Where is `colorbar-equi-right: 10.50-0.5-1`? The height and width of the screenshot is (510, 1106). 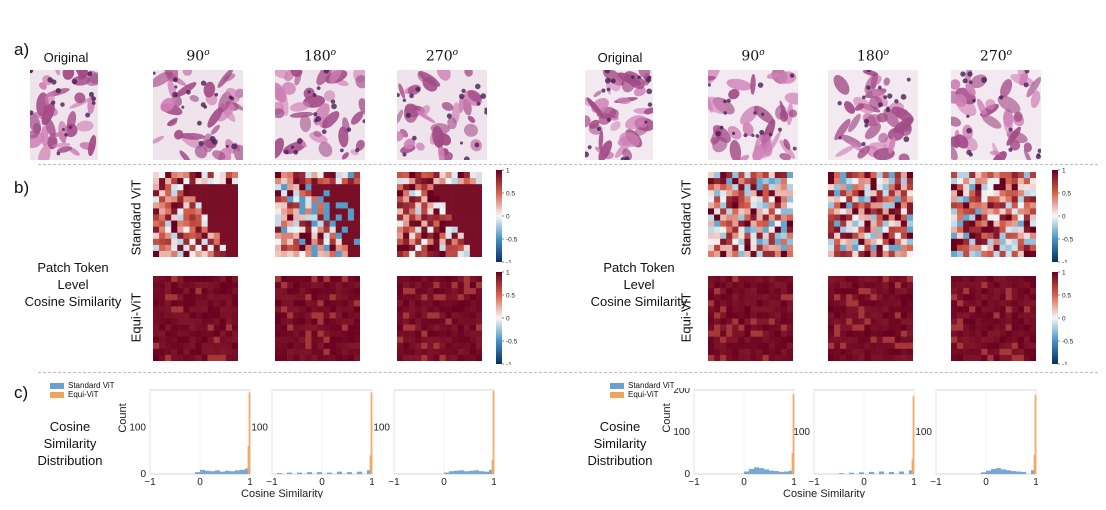 colorbar-equi-right: 10.50-0.5-1 is located at coordinates (1063, 317).